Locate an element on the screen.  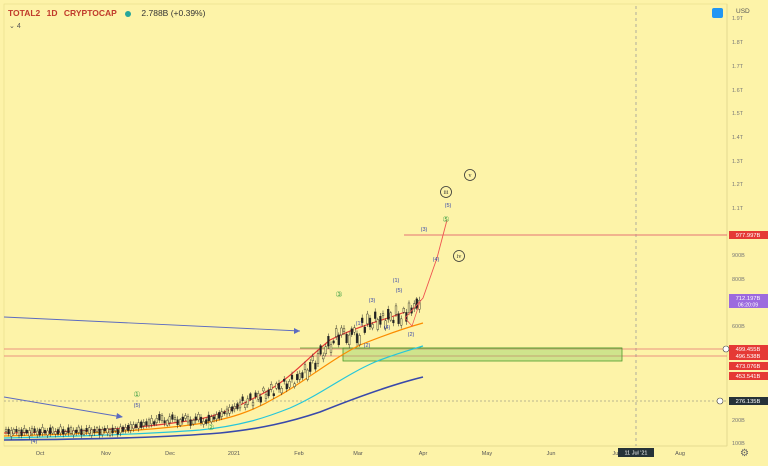
y-tick-label: 1.4T is located at coordinates (738, 138).